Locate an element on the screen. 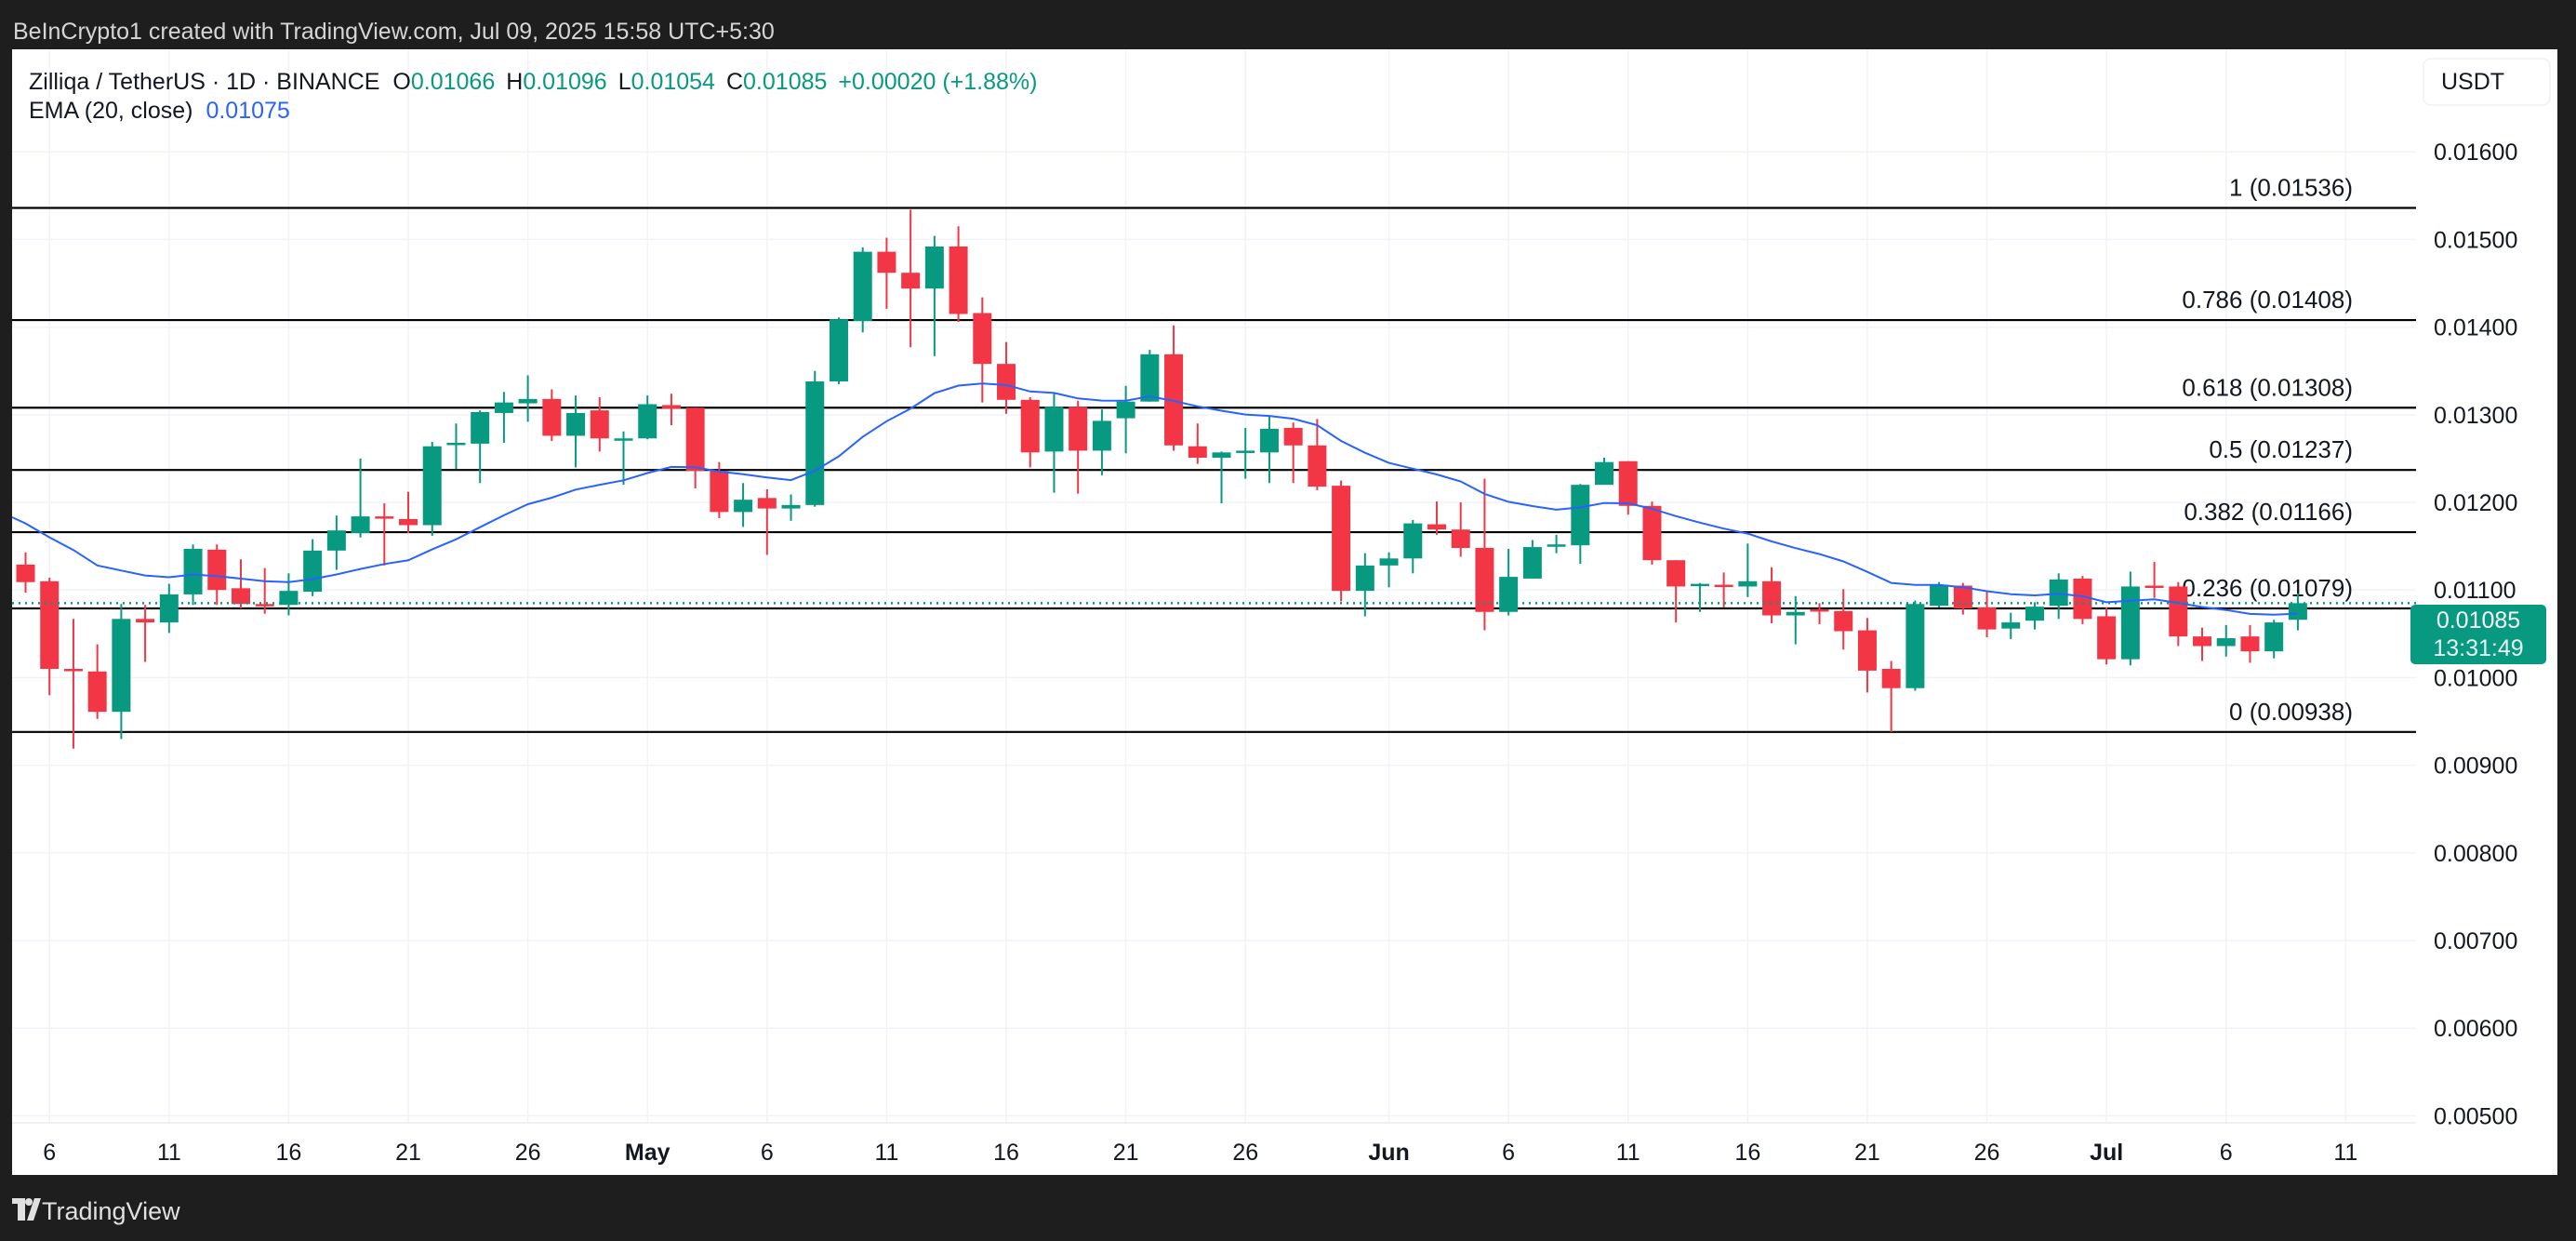 The height and width of the screenshot is (1241, 2576). price-axis-label: 0.01500 is located at coordinates (2475, 240).